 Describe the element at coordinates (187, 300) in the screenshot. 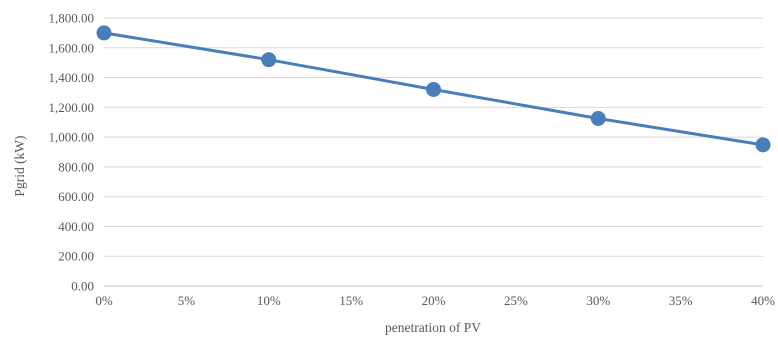

I see `x-tick-label: 5%` at that location.